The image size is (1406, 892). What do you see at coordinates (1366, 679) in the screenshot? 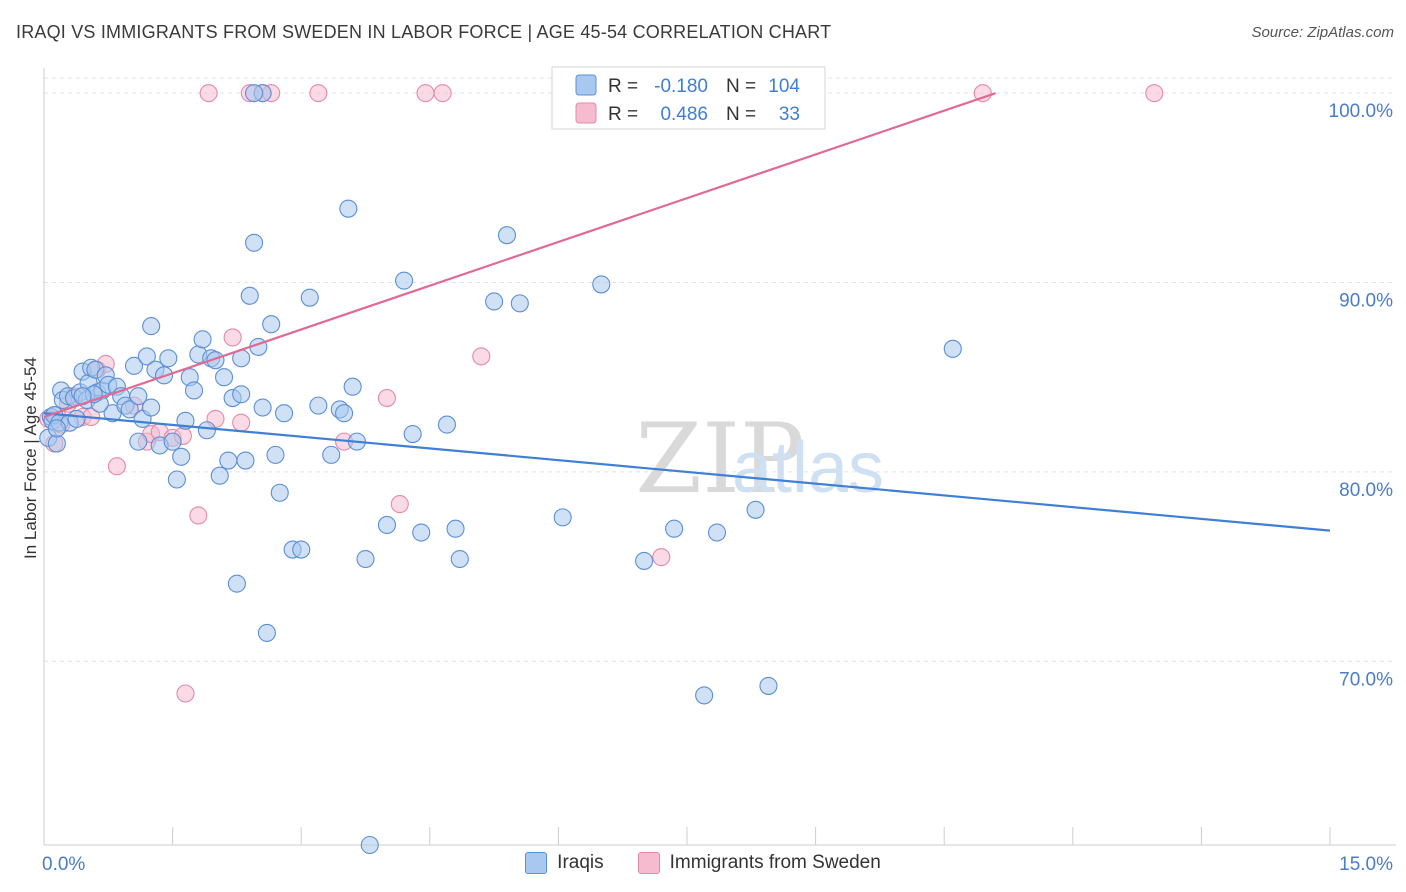
I see `y-tick-label: 70.0%` at bounding box center [1366, 679].